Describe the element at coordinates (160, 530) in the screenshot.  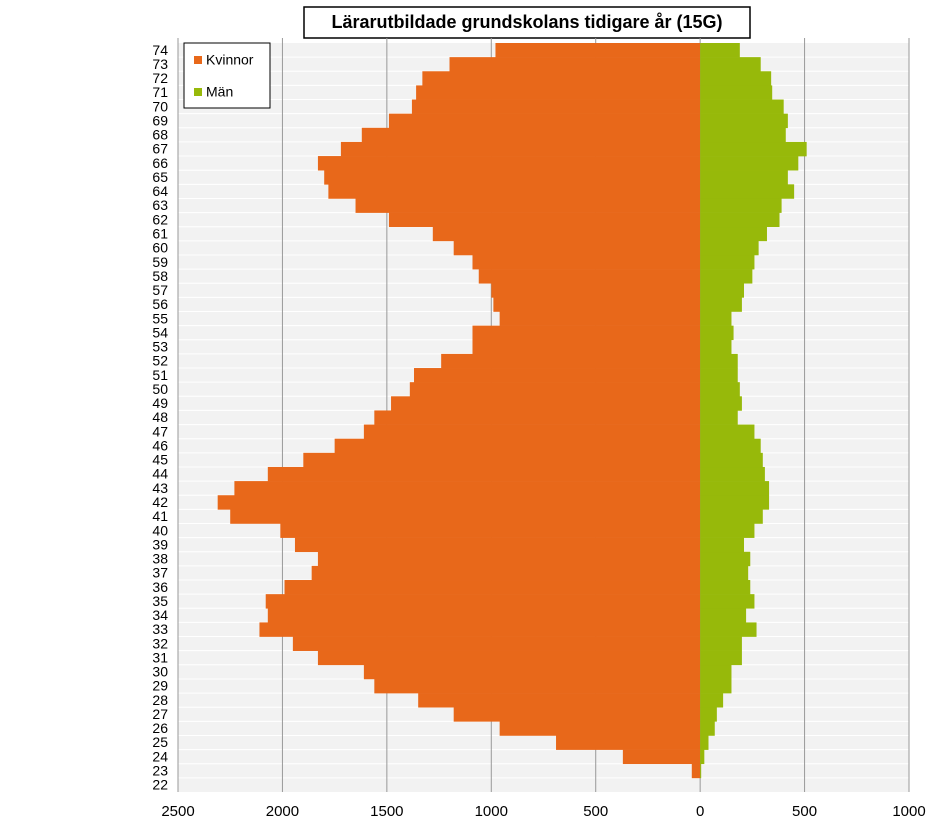
I see `y-tick-label: 40` at that location.